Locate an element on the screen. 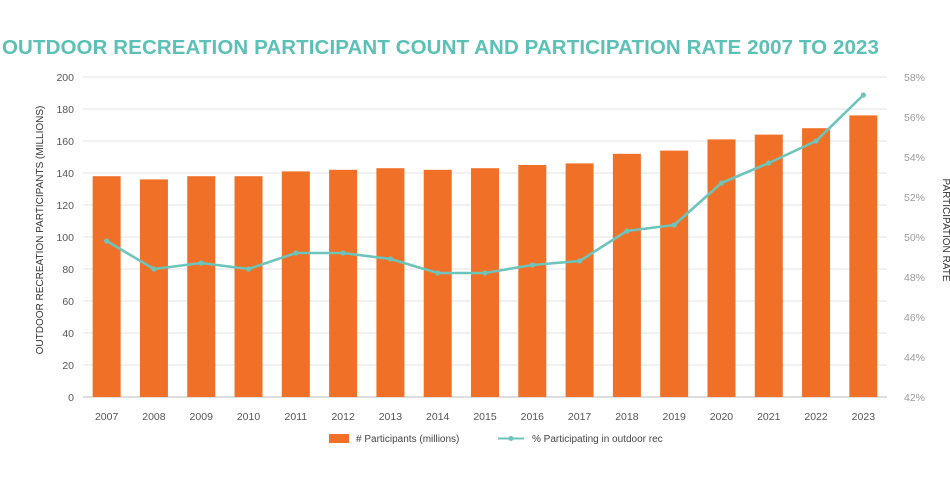 The image size is (950, 500). x-tick-label: 2019 is located at coordinates (674, 417).